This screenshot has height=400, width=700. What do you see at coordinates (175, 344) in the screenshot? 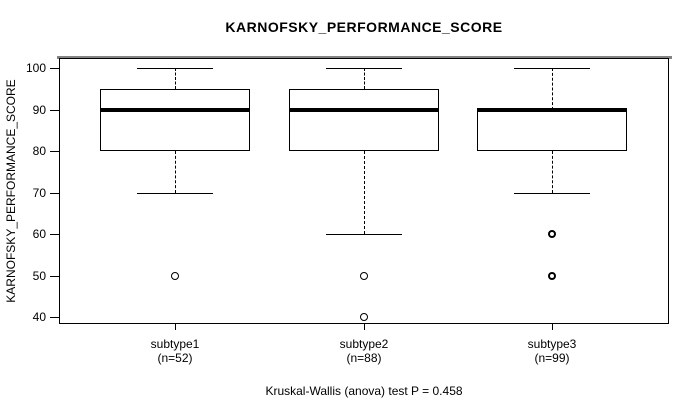
I see `x-category-label: subtype1` at bounding box center [175, 344].